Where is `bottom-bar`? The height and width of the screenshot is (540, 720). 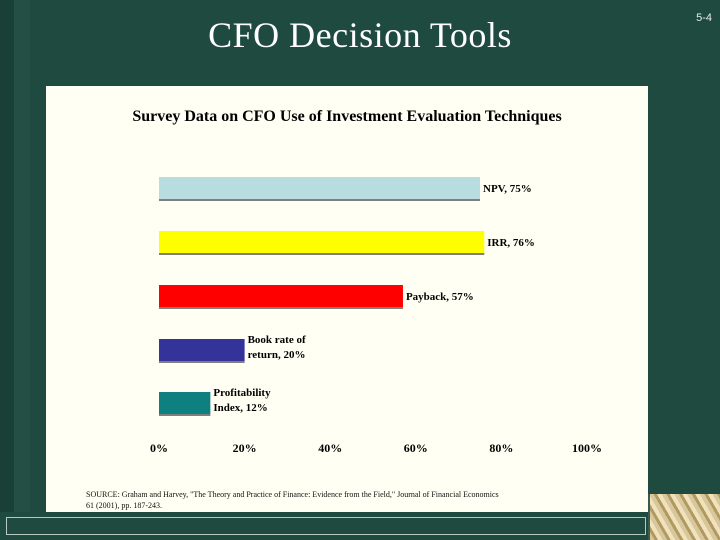 bottom-bar is located at coordinates (324, 526).